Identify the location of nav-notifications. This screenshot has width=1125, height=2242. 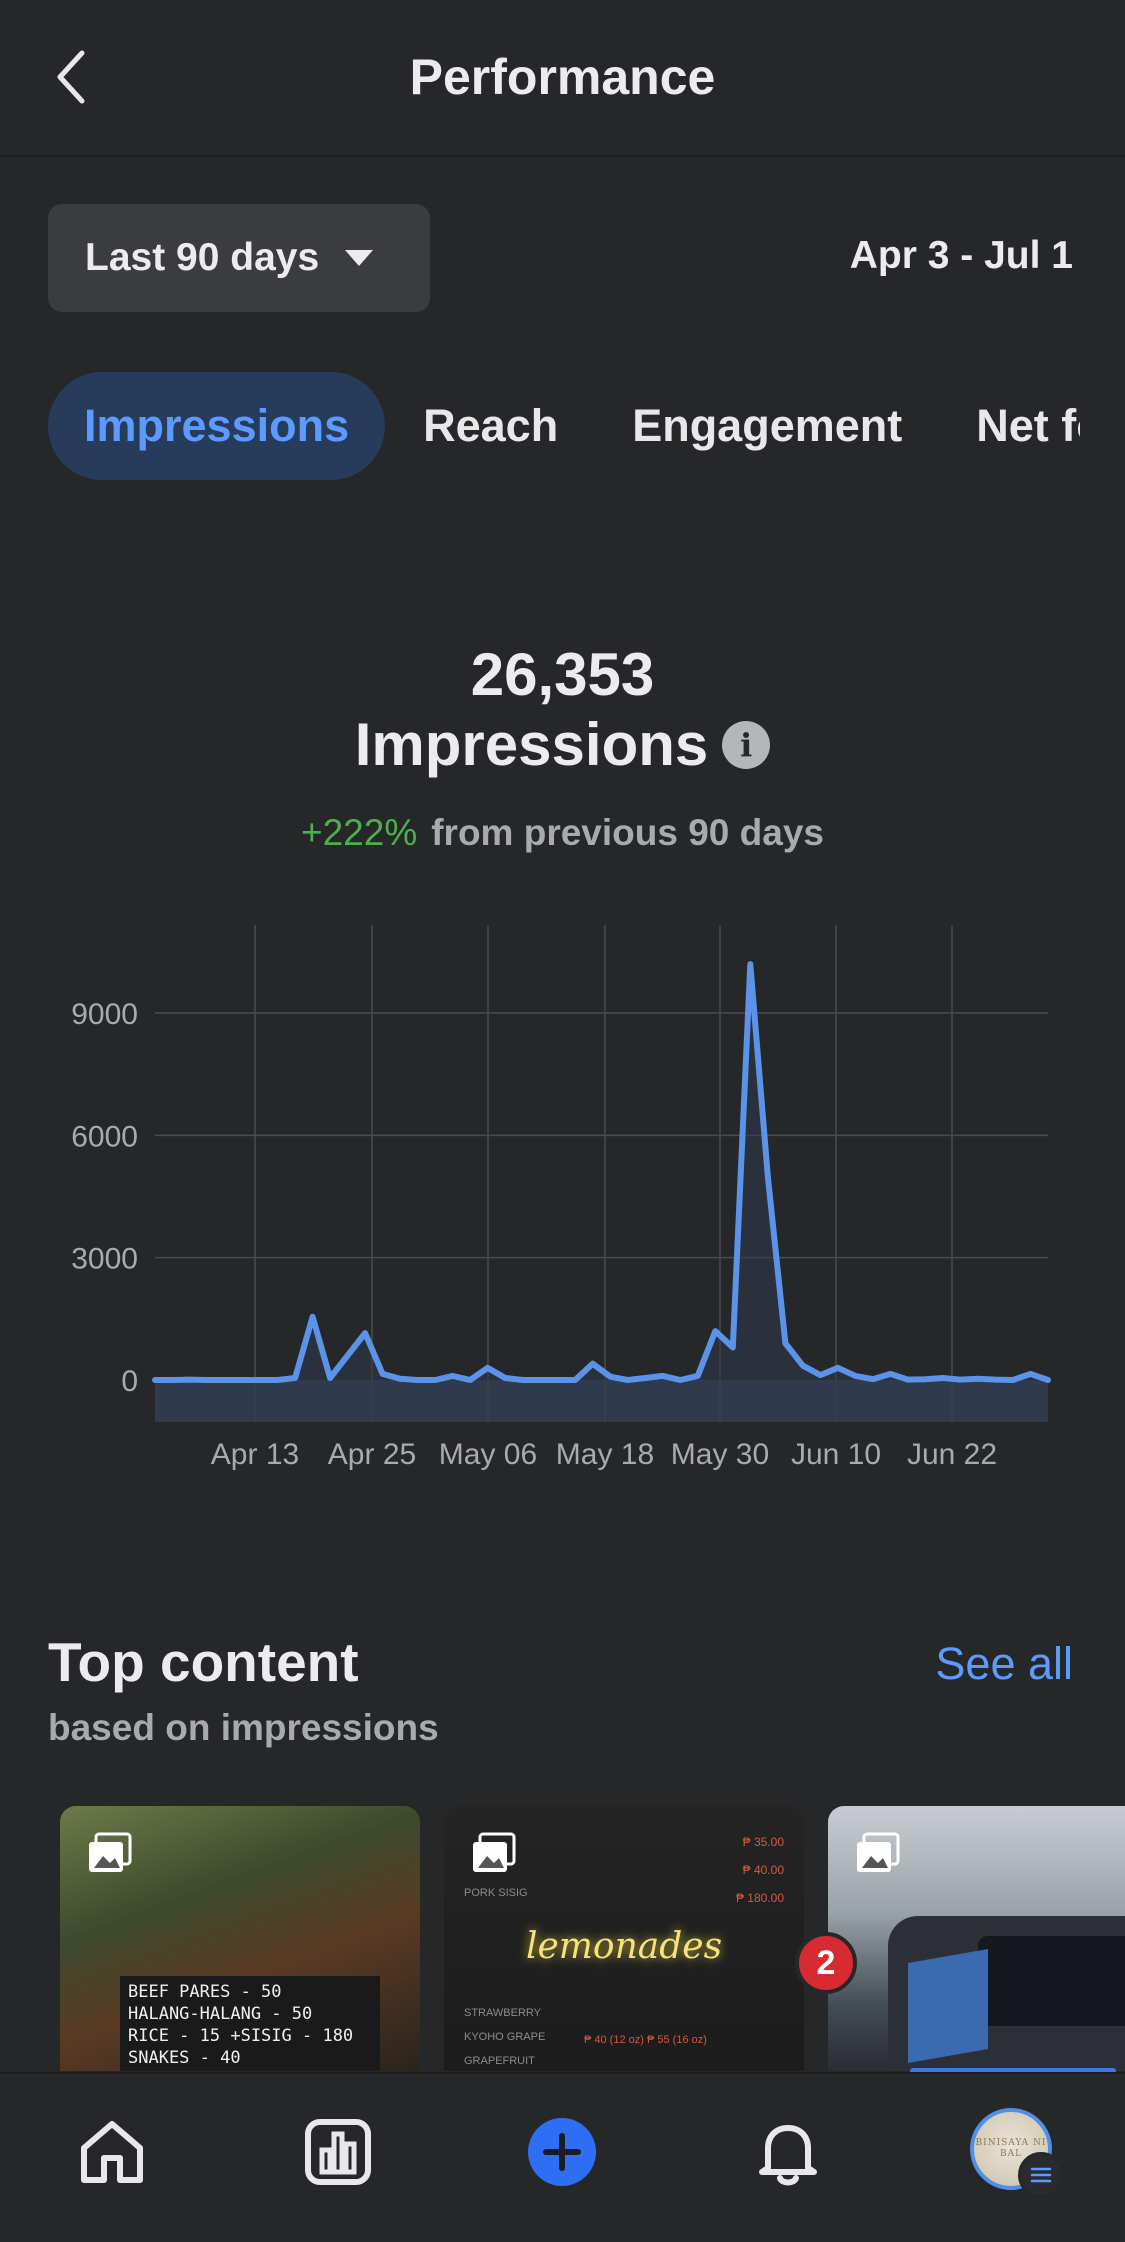
(788, 2152).